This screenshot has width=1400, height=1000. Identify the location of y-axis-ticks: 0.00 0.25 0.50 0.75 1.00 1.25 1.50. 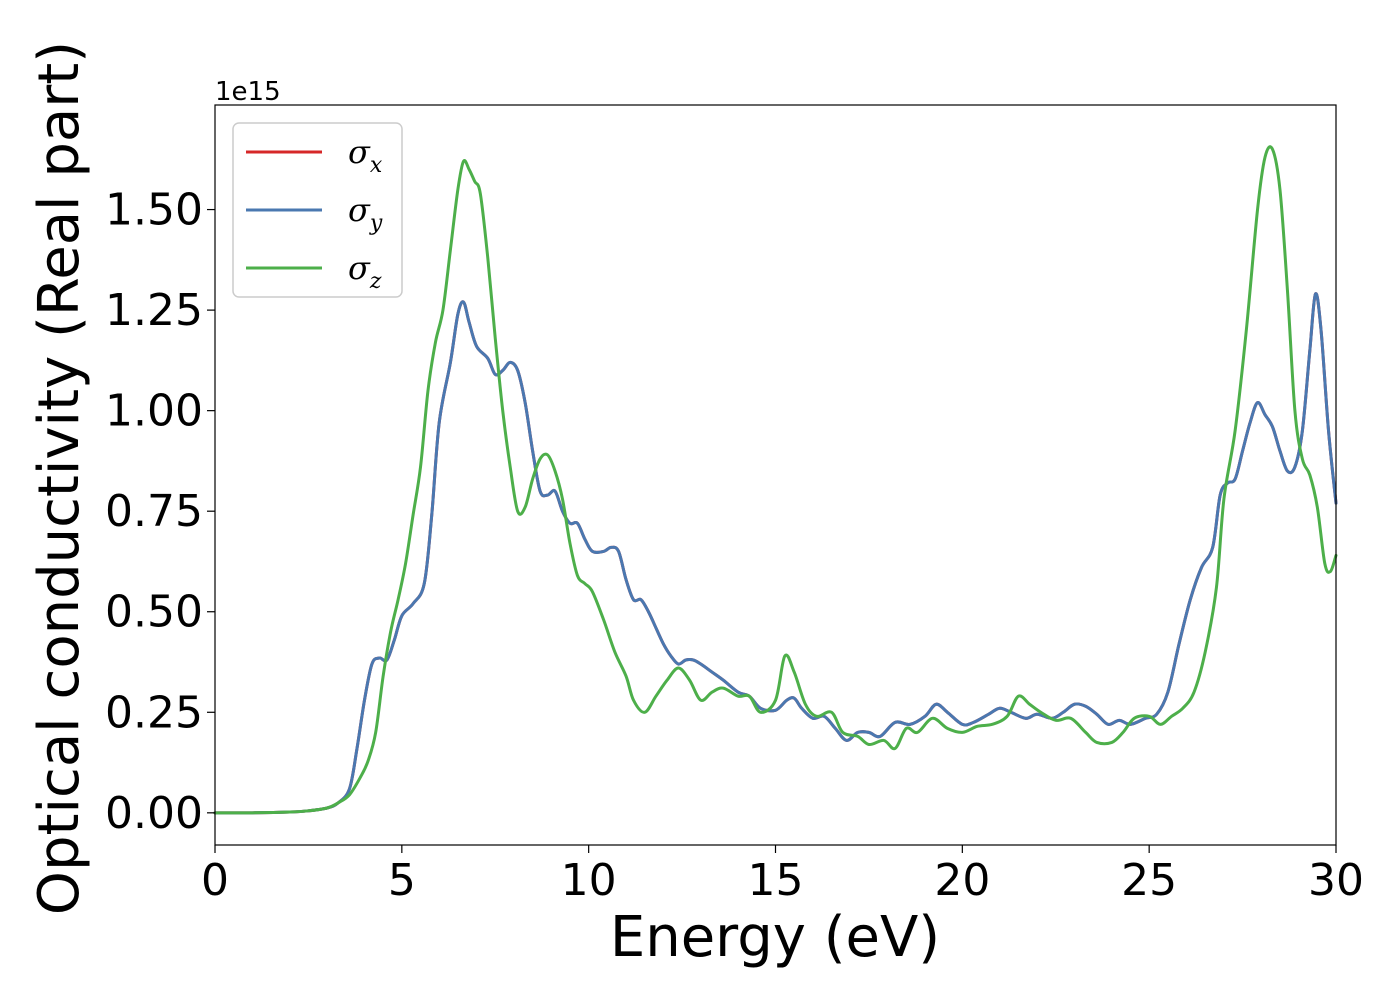
(160, 512).